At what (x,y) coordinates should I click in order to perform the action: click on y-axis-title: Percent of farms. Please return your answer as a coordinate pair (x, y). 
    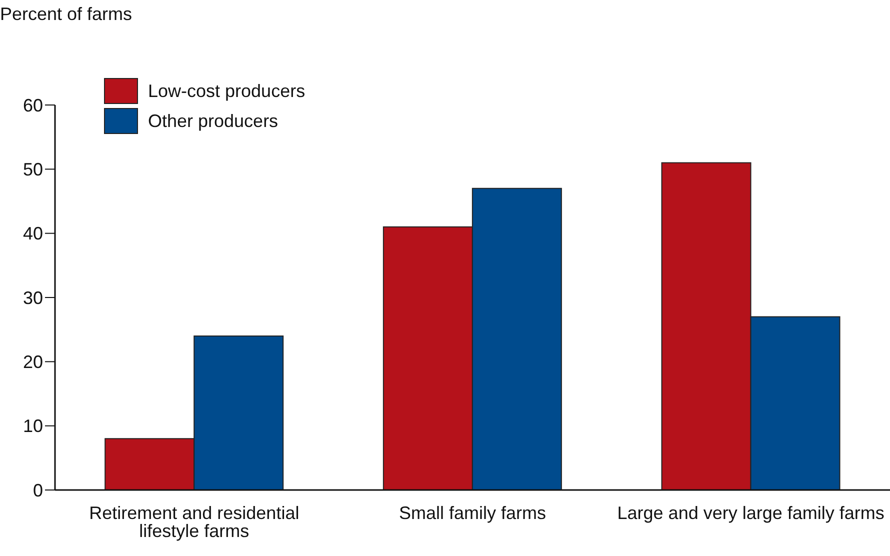
    Looking at the image, I should click on (66, 14).